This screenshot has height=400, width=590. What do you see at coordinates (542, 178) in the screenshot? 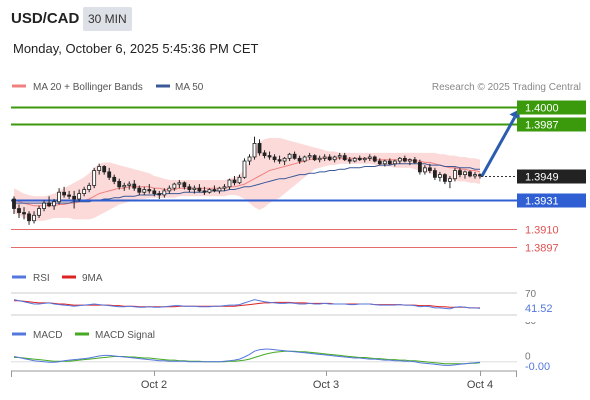
I see `last-price-label: 1.3949` at bounding box center [542, 178].